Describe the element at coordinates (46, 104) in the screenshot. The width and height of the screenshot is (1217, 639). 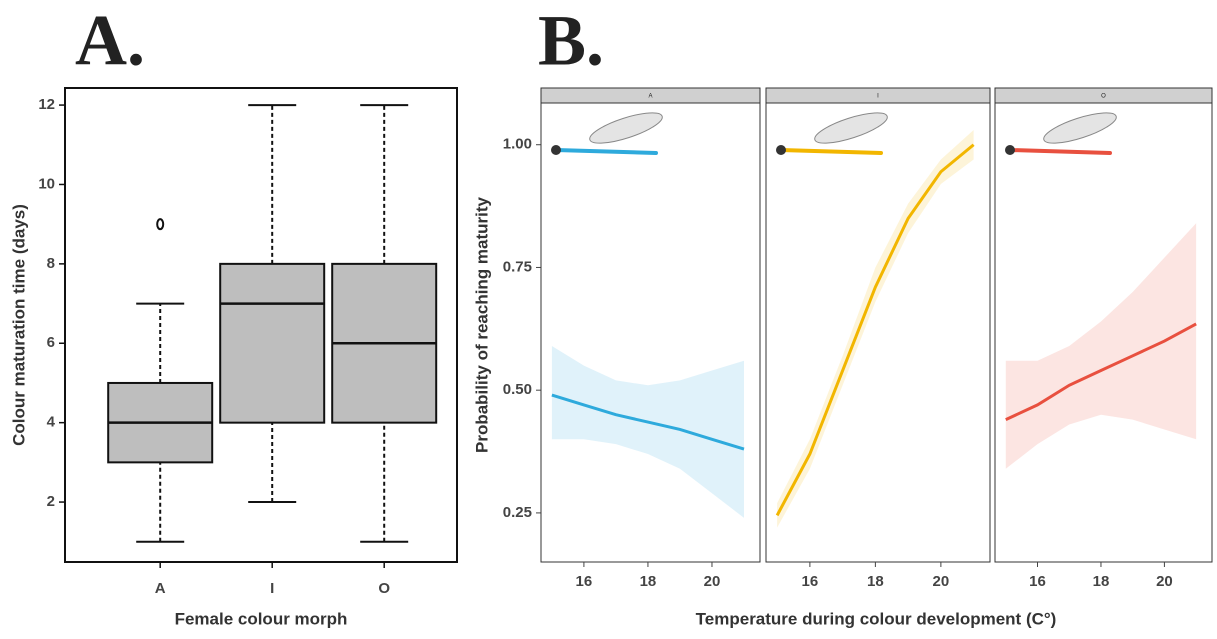
I see `y-tick-label: 12` at that location.